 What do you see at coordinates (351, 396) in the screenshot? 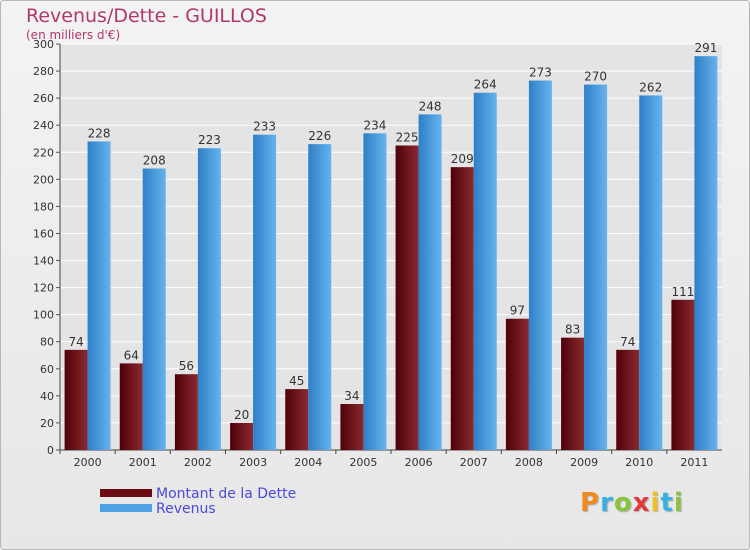
I see `data-label-dette-2005: 34` at bounding box center [351, 396].